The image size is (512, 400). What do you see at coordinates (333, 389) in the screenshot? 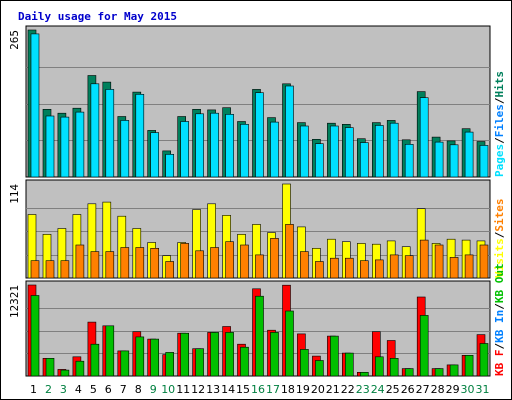
I see `x-tick-label: 21` at bounding box center [333, 389].